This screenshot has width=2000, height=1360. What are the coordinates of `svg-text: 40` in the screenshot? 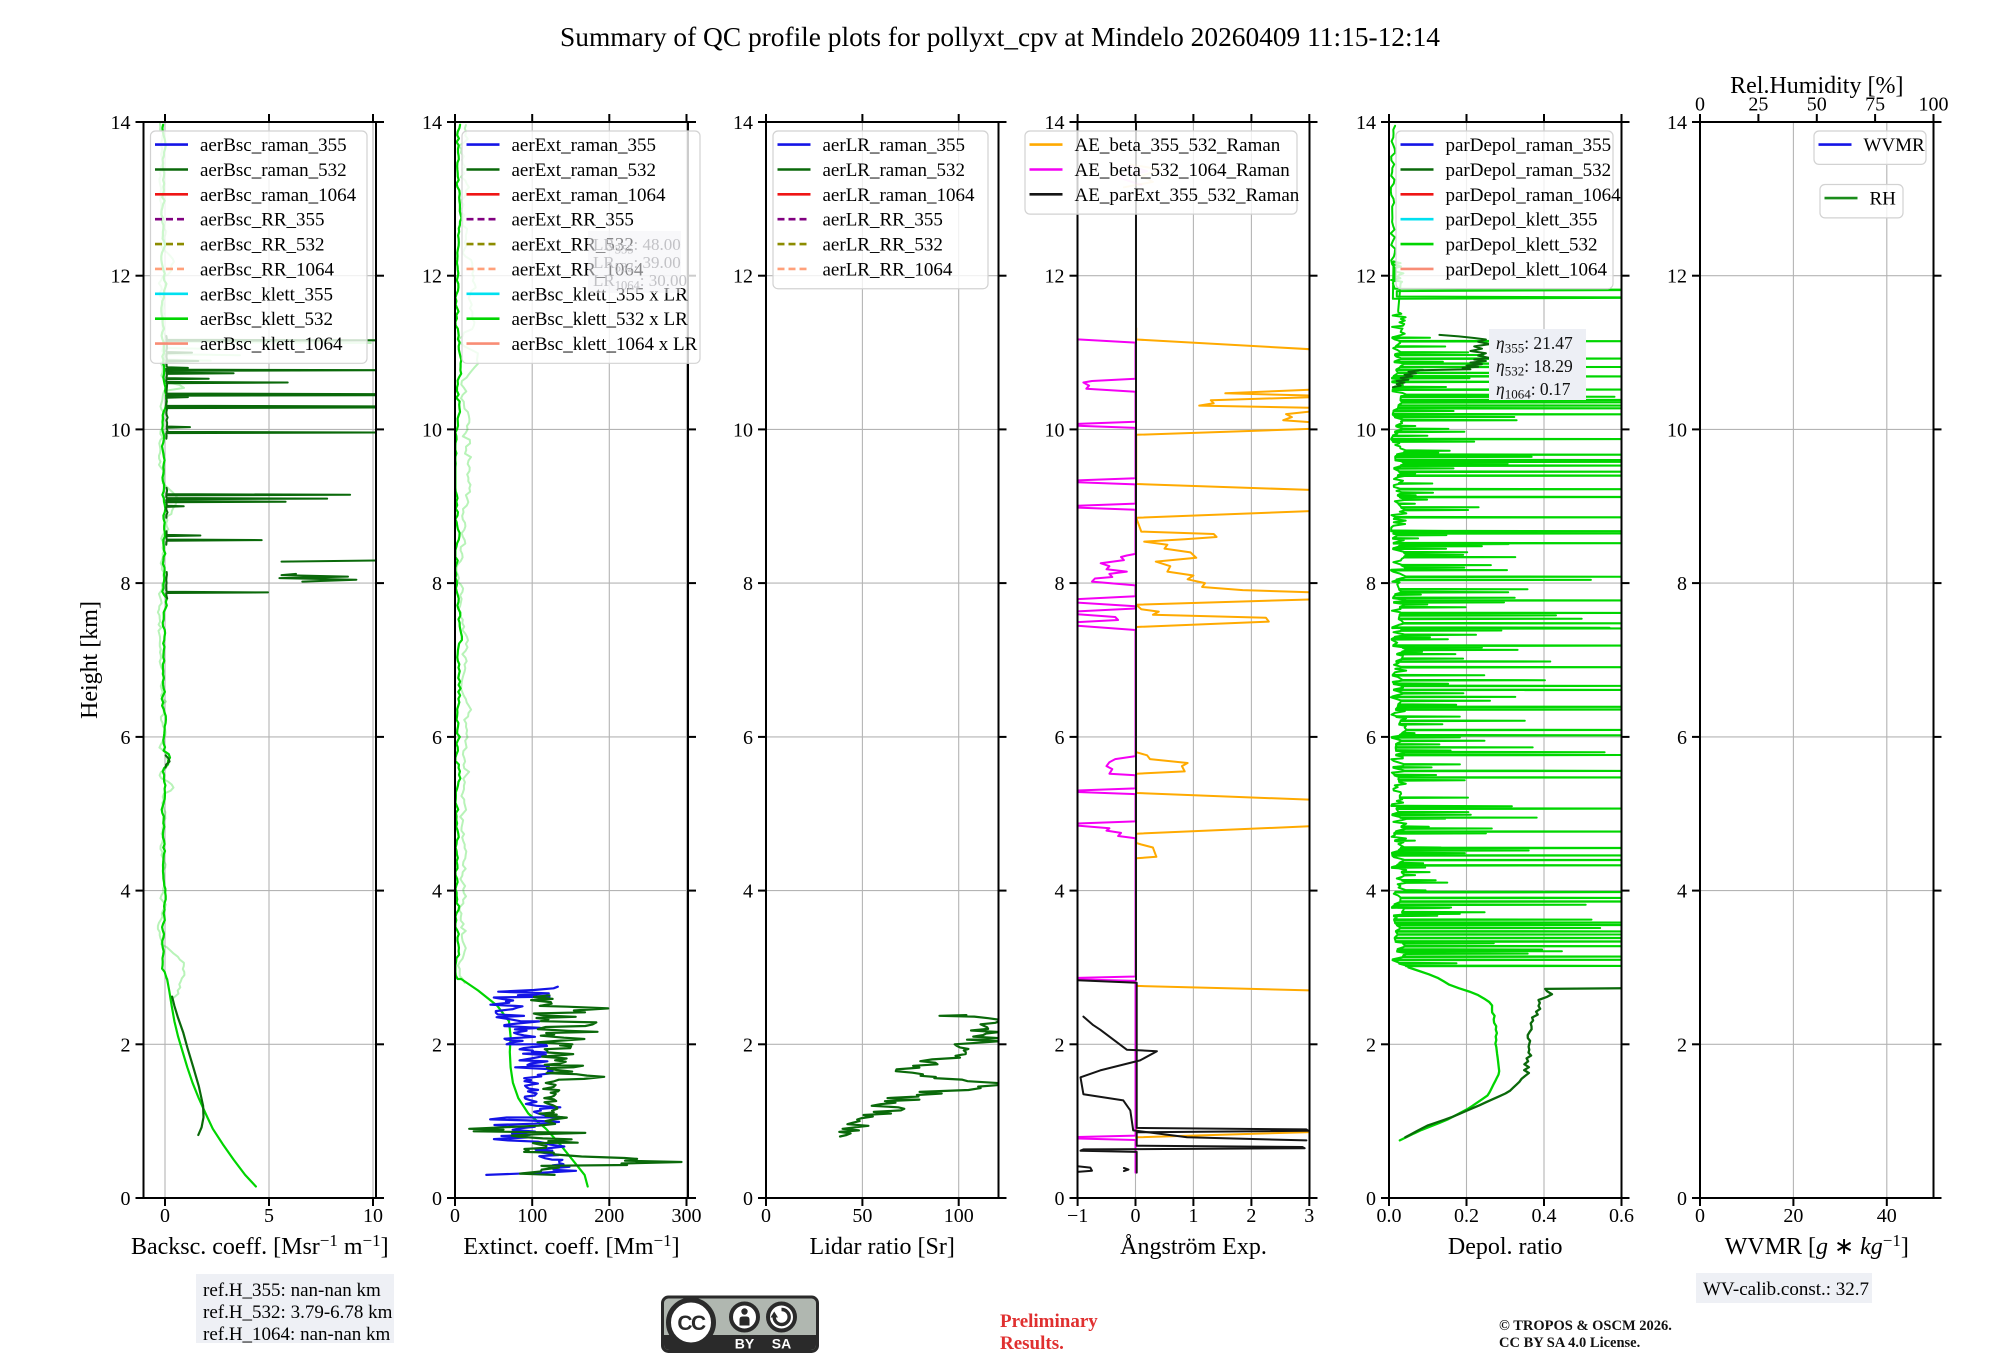 It's located at (1887, 1216).